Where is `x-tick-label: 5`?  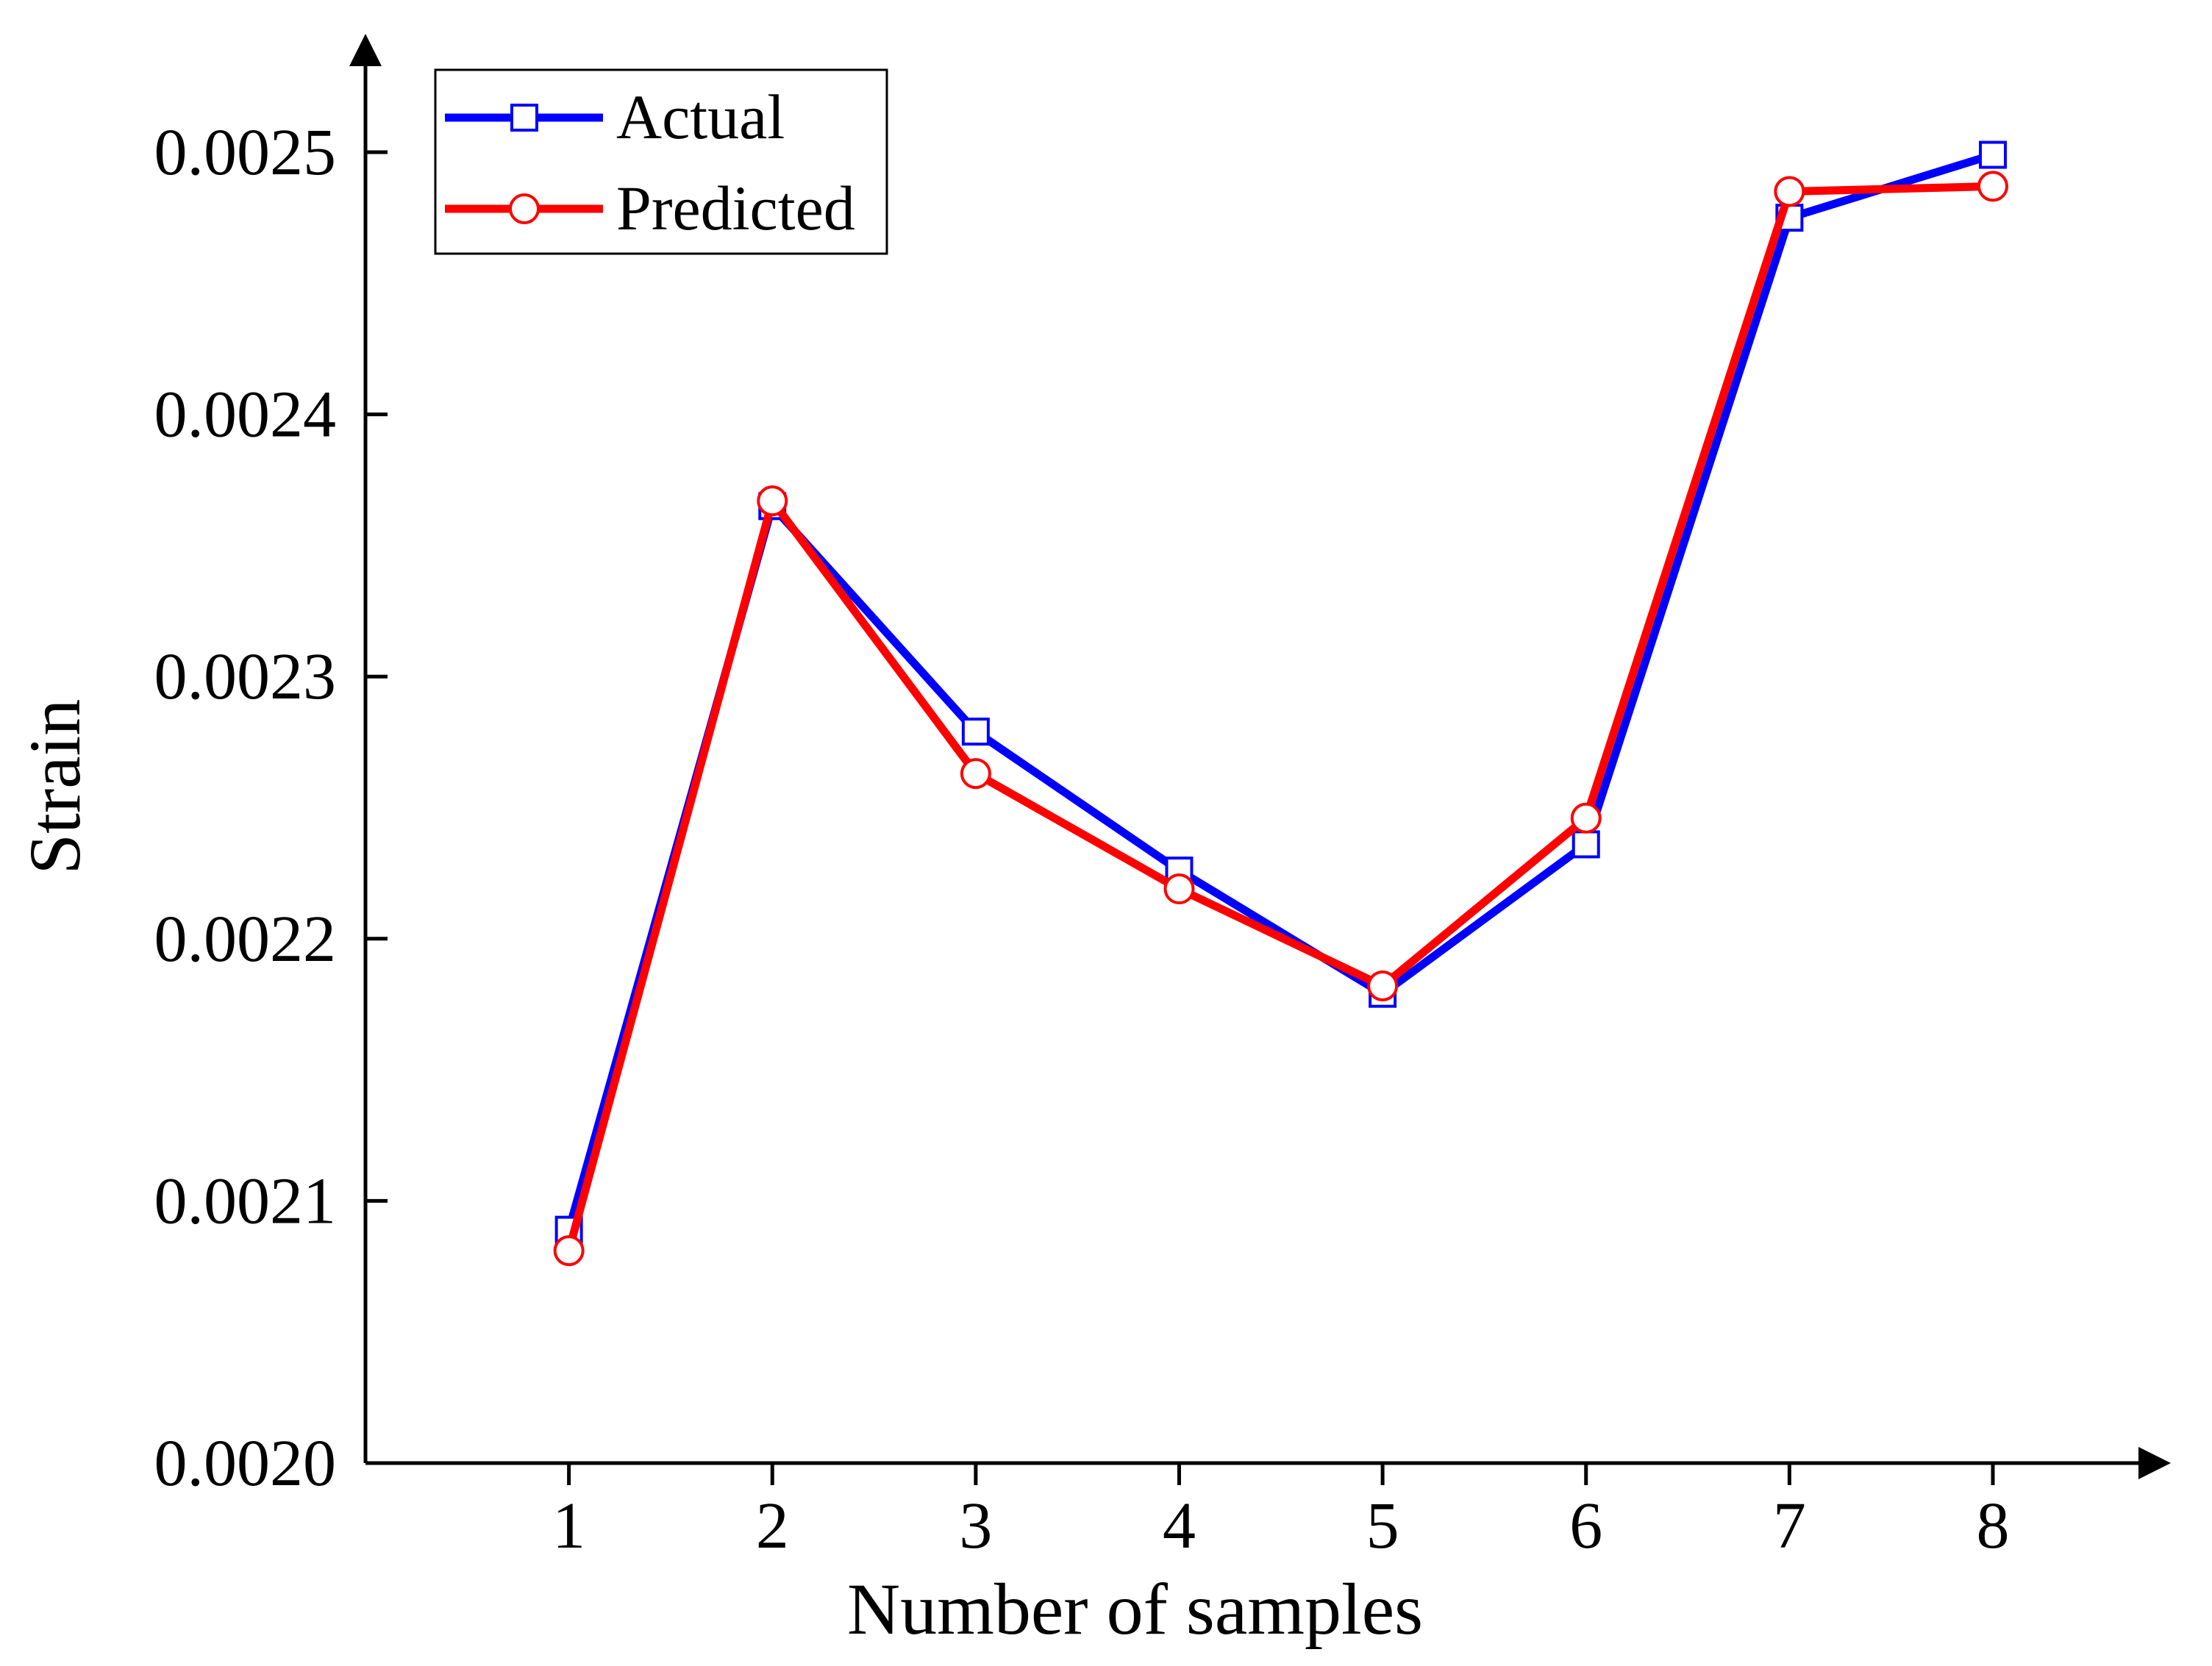
x-tick-label: 5 is located at coordinates (1382, 1526).